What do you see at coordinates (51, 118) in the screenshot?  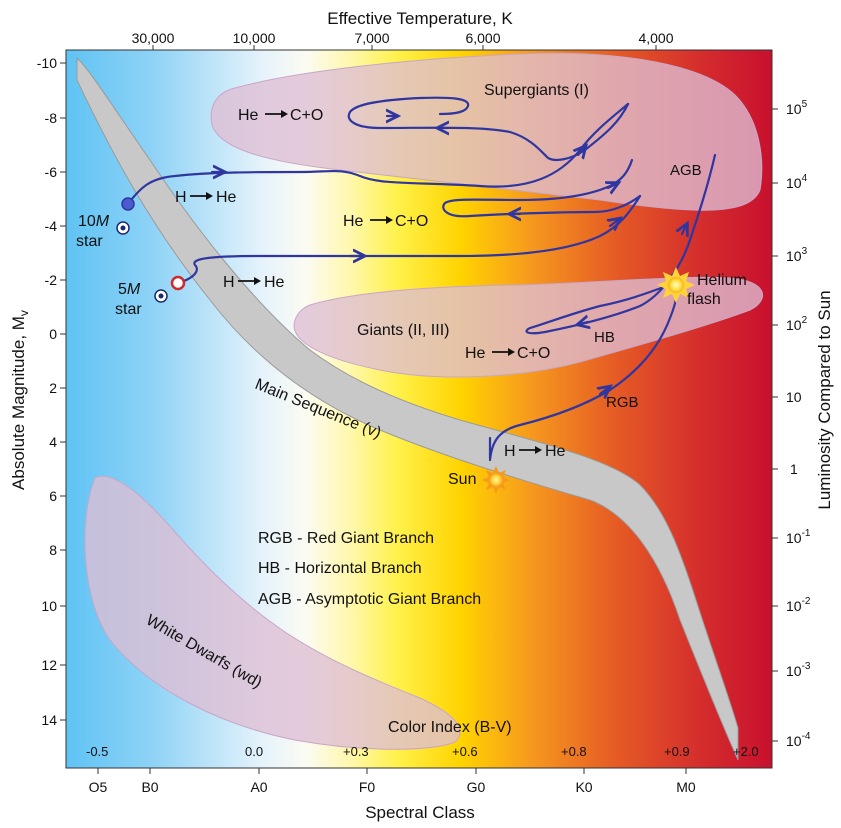 I see `left-tick-label: -8` at bounding box center [51, 118].